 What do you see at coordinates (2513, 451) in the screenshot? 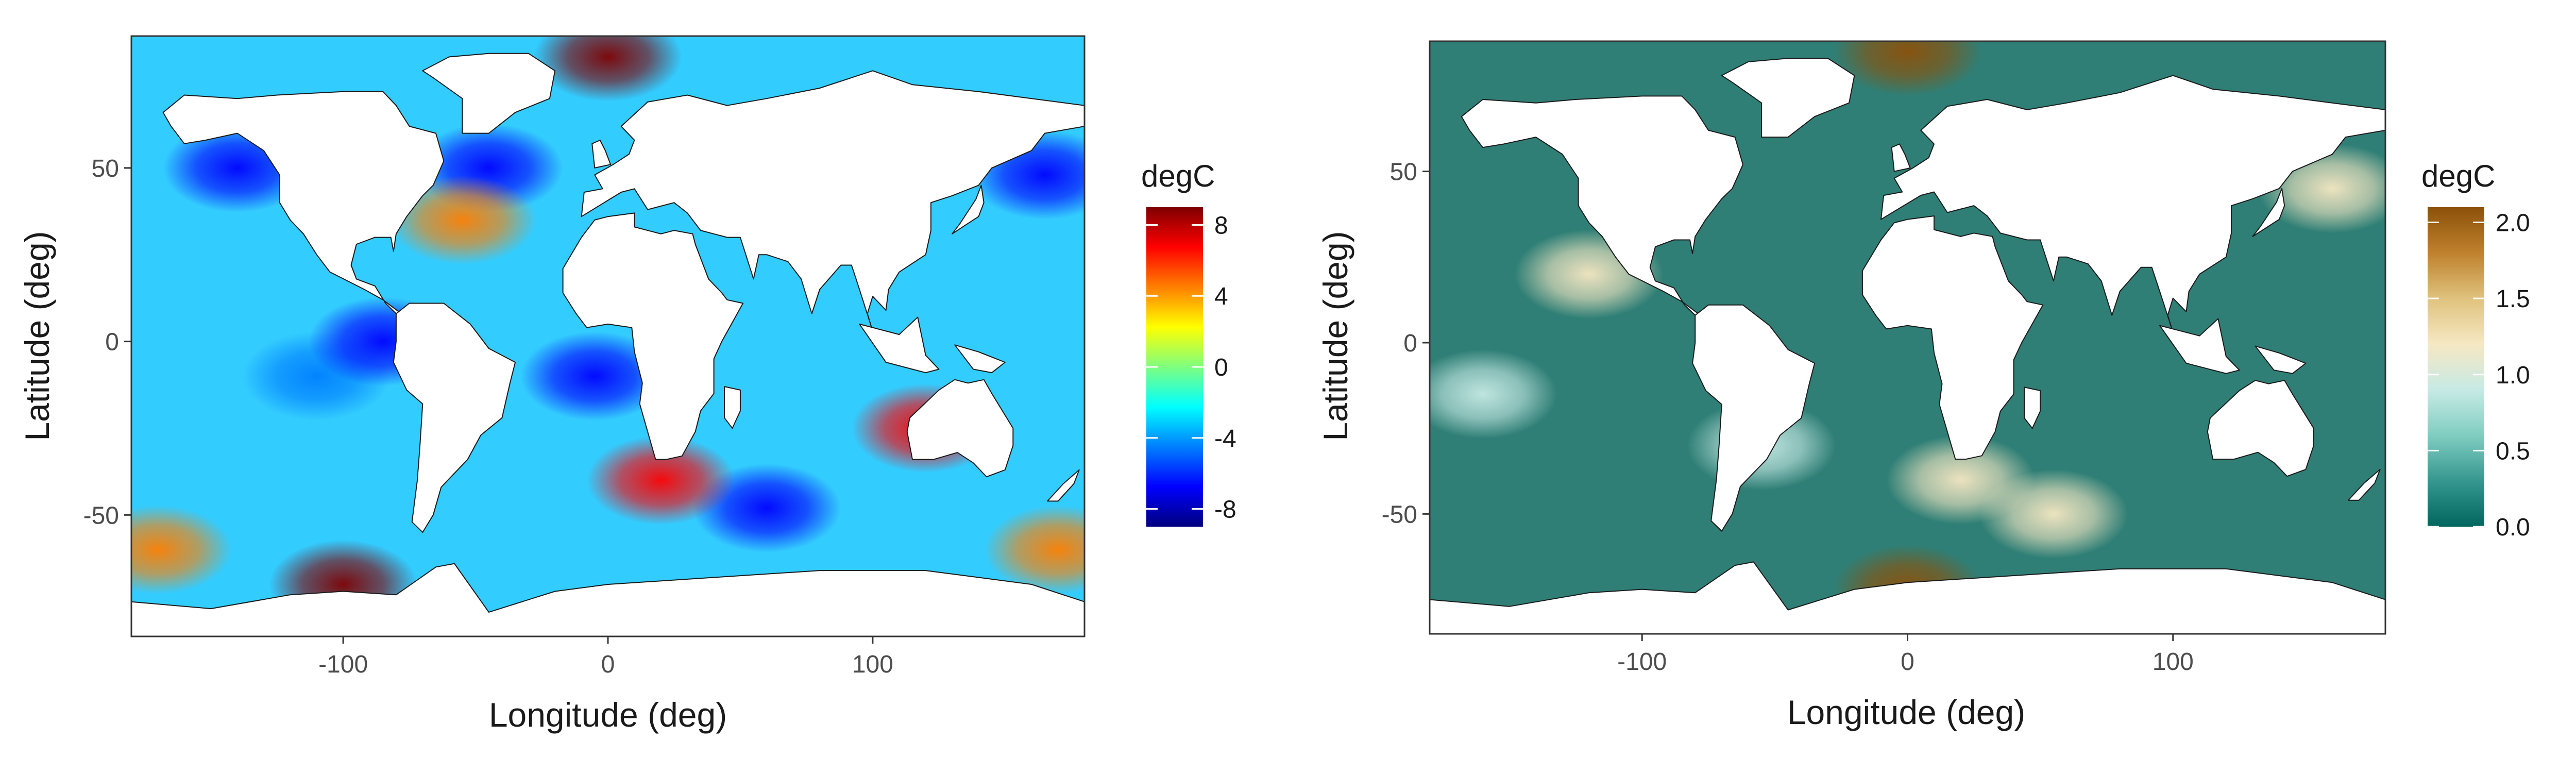
I see `legend-tick-label: 0.5` at bounding box center [2513, 451].